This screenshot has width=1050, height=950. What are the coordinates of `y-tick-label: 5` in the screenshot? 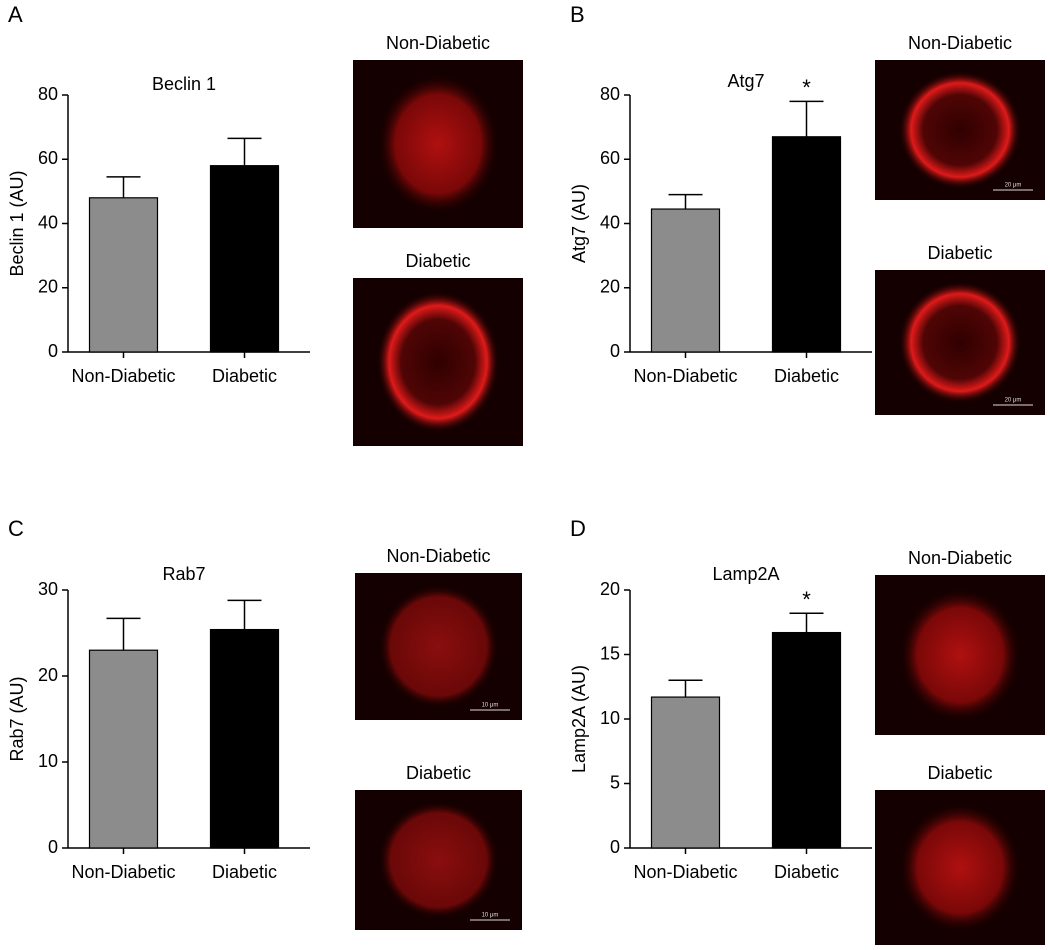 It's located at (615, 782).